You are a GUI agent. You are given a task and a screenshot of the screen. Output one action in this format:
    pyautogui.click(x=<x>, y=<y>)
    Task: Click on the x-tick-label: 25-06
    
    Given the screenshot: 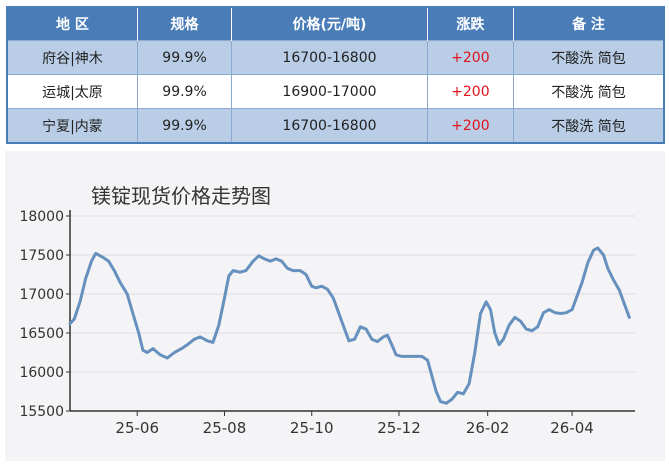 What is the action you would take?
    pyautogui.click(x=137, y=428)
    